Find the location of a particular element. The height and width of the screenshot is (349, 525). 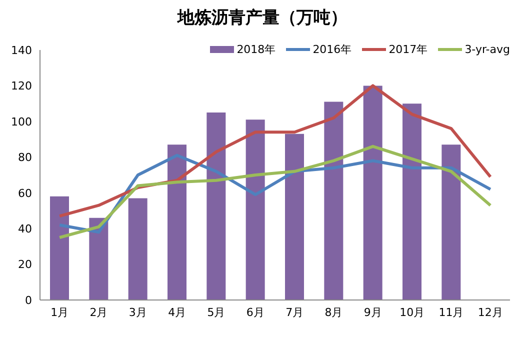

x-tick-label: 1月 is located at coordinates (59, 312).